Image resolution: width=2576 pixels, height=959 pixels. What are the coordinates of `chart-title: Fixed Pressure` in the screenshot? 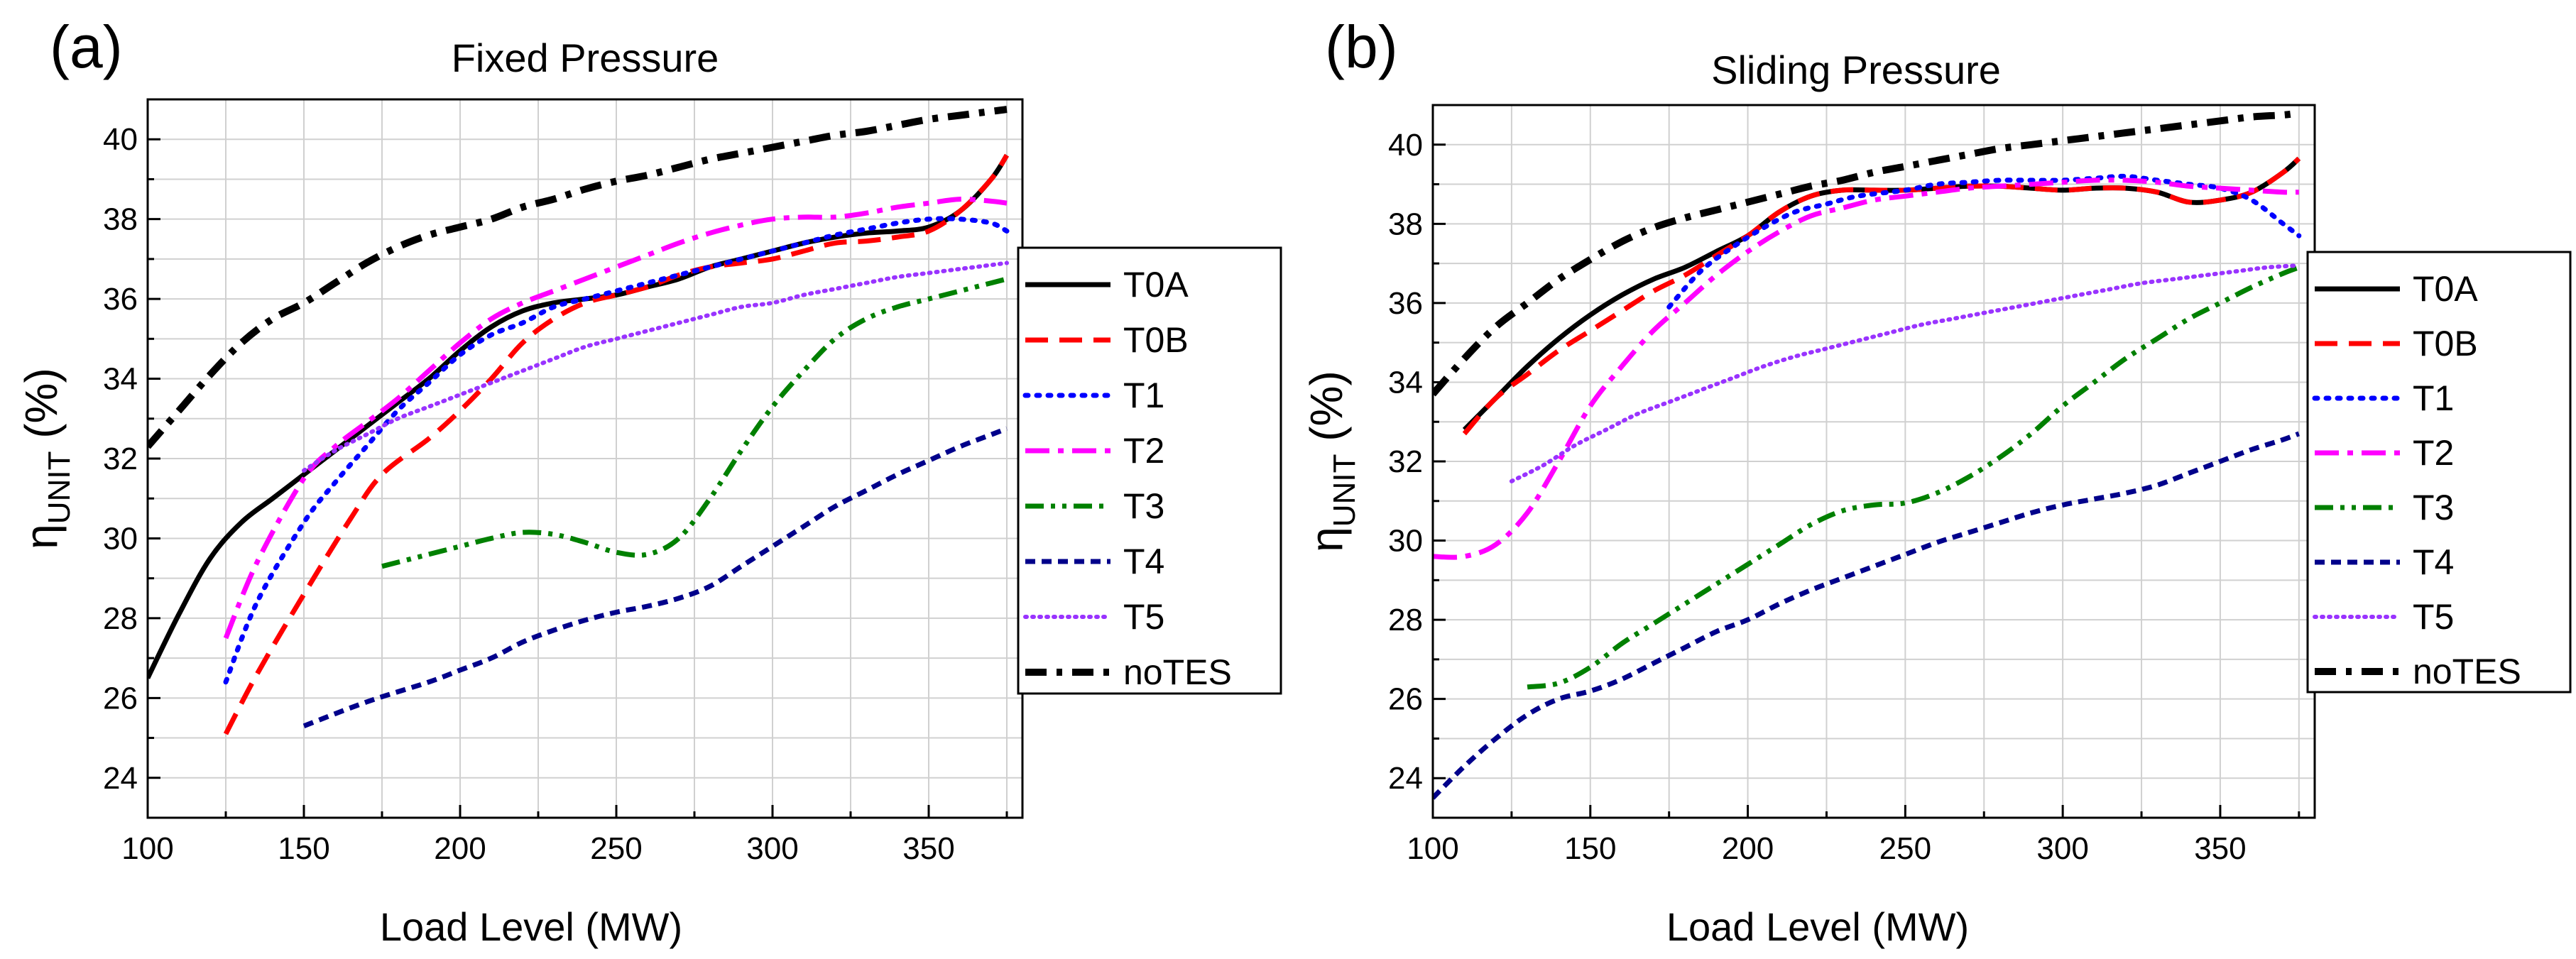 It's located at (585, 57).